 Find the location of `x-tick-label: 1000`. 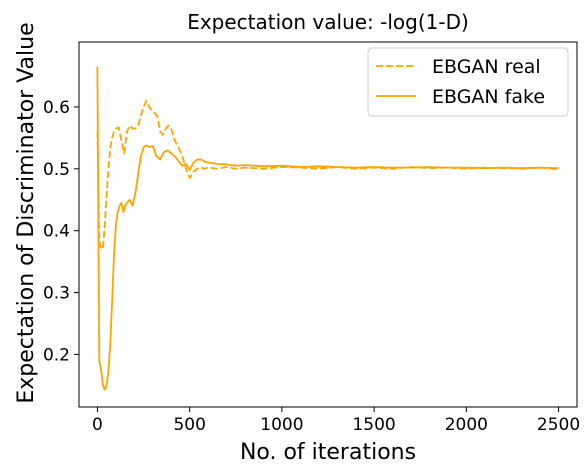

x-tick-label: 1000 is located at coordinates (281, 425).